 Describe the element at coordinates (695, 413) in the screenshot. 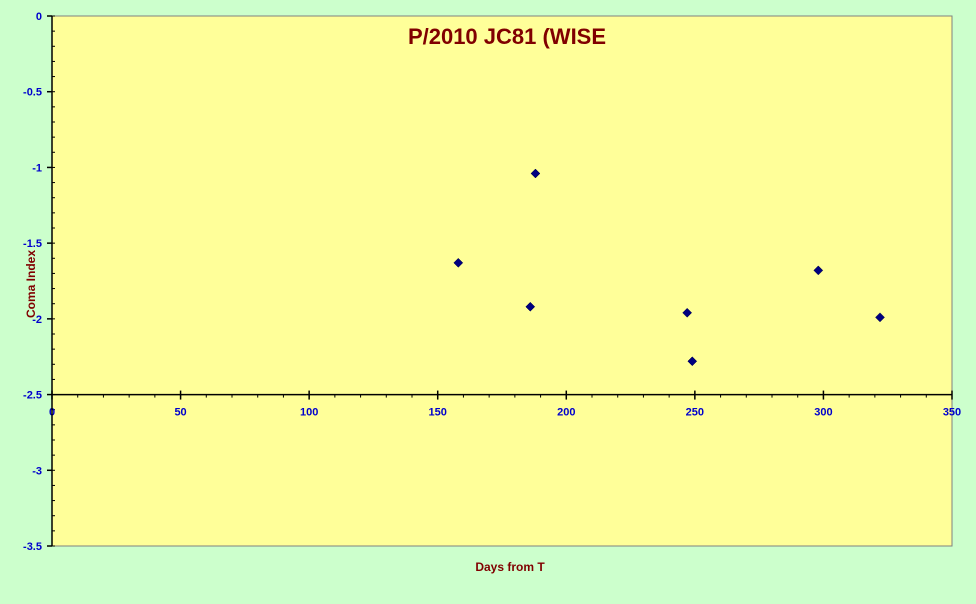

I see `x-tick-label: 250` at that location.